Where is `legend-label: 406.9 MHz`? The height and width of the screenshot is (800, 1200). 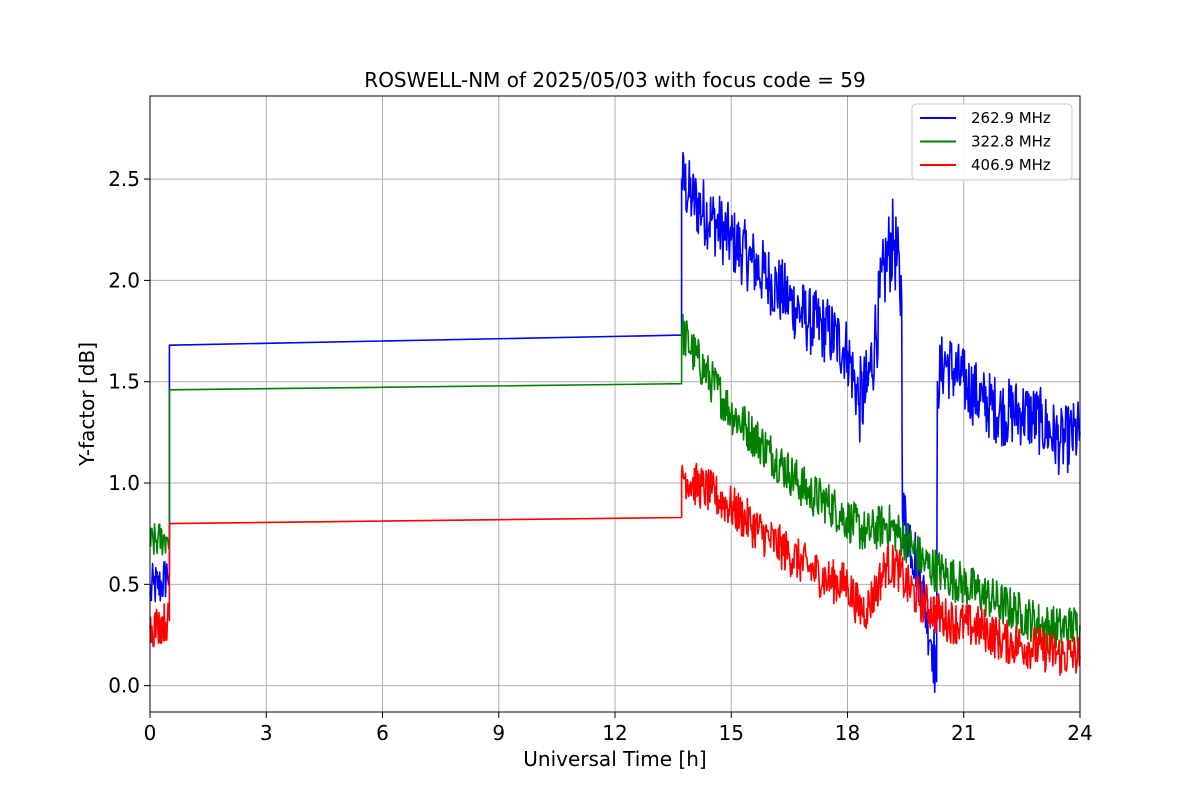 legend-label: 406.9 MHz is located at coordinates (1011, 165).